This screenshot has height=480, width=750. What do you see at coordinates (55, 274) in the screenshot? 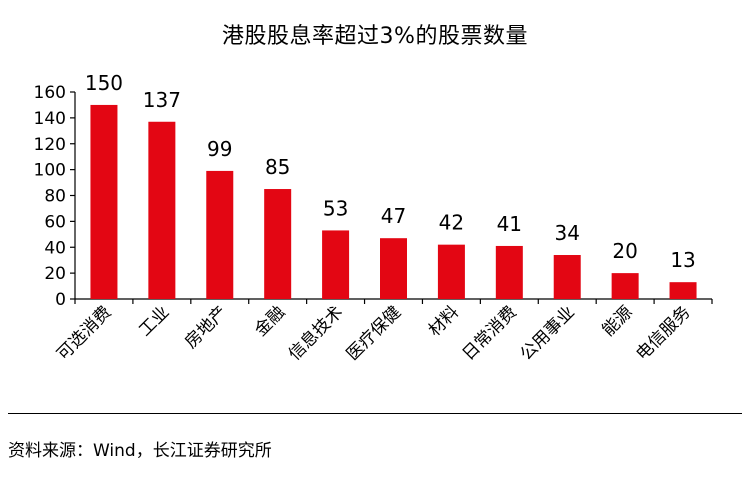
I see `y-tick-label: 20` at bounding box center [55, 274].